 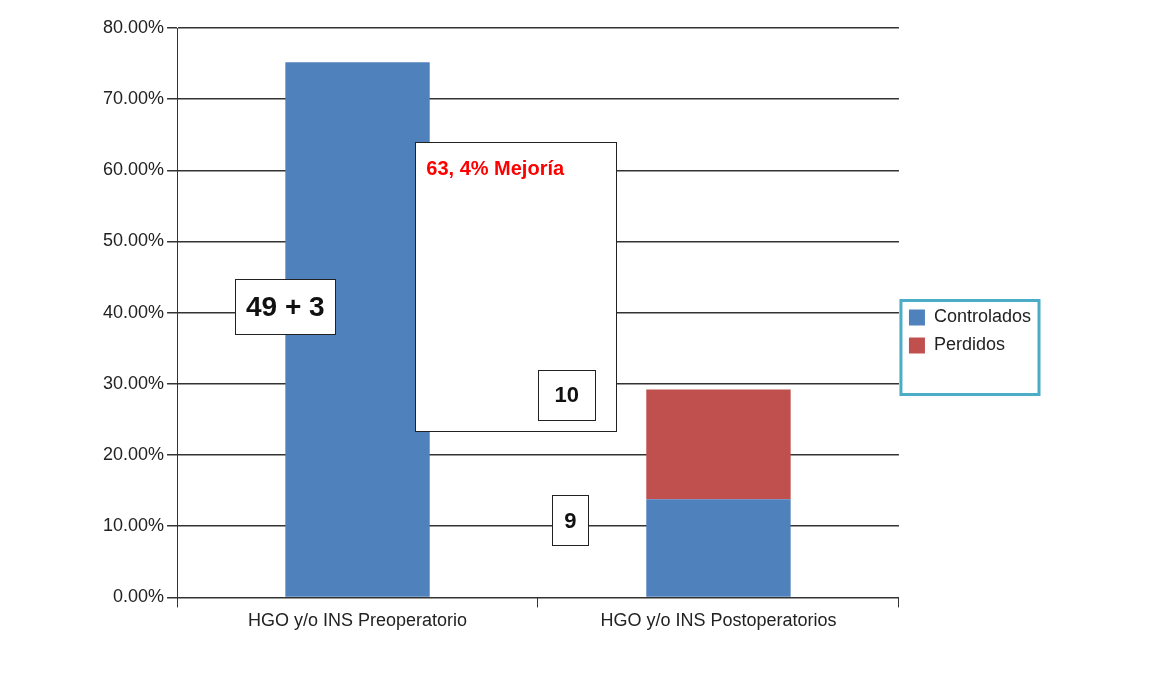 What do you see at coordinates (357, 620) in the screenshot?
I see `x-tick-label: HGO y/o INS Preoperatorio` at bounding box center [357, 620].